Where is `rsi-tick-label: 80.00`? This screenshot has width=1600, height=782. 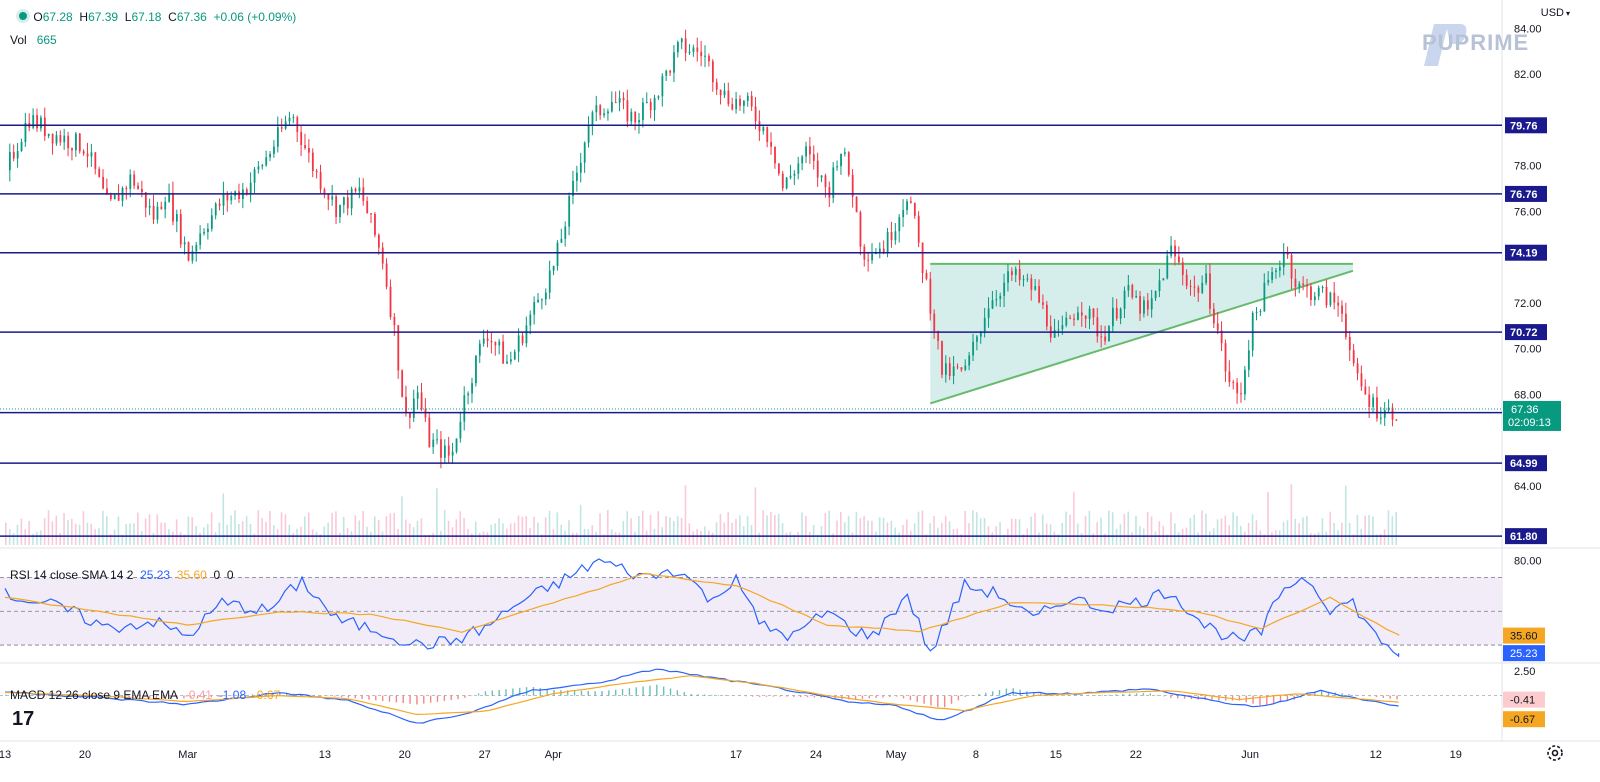
rsi-tick-label: 80.00 is located at coordinates (1528, 561).